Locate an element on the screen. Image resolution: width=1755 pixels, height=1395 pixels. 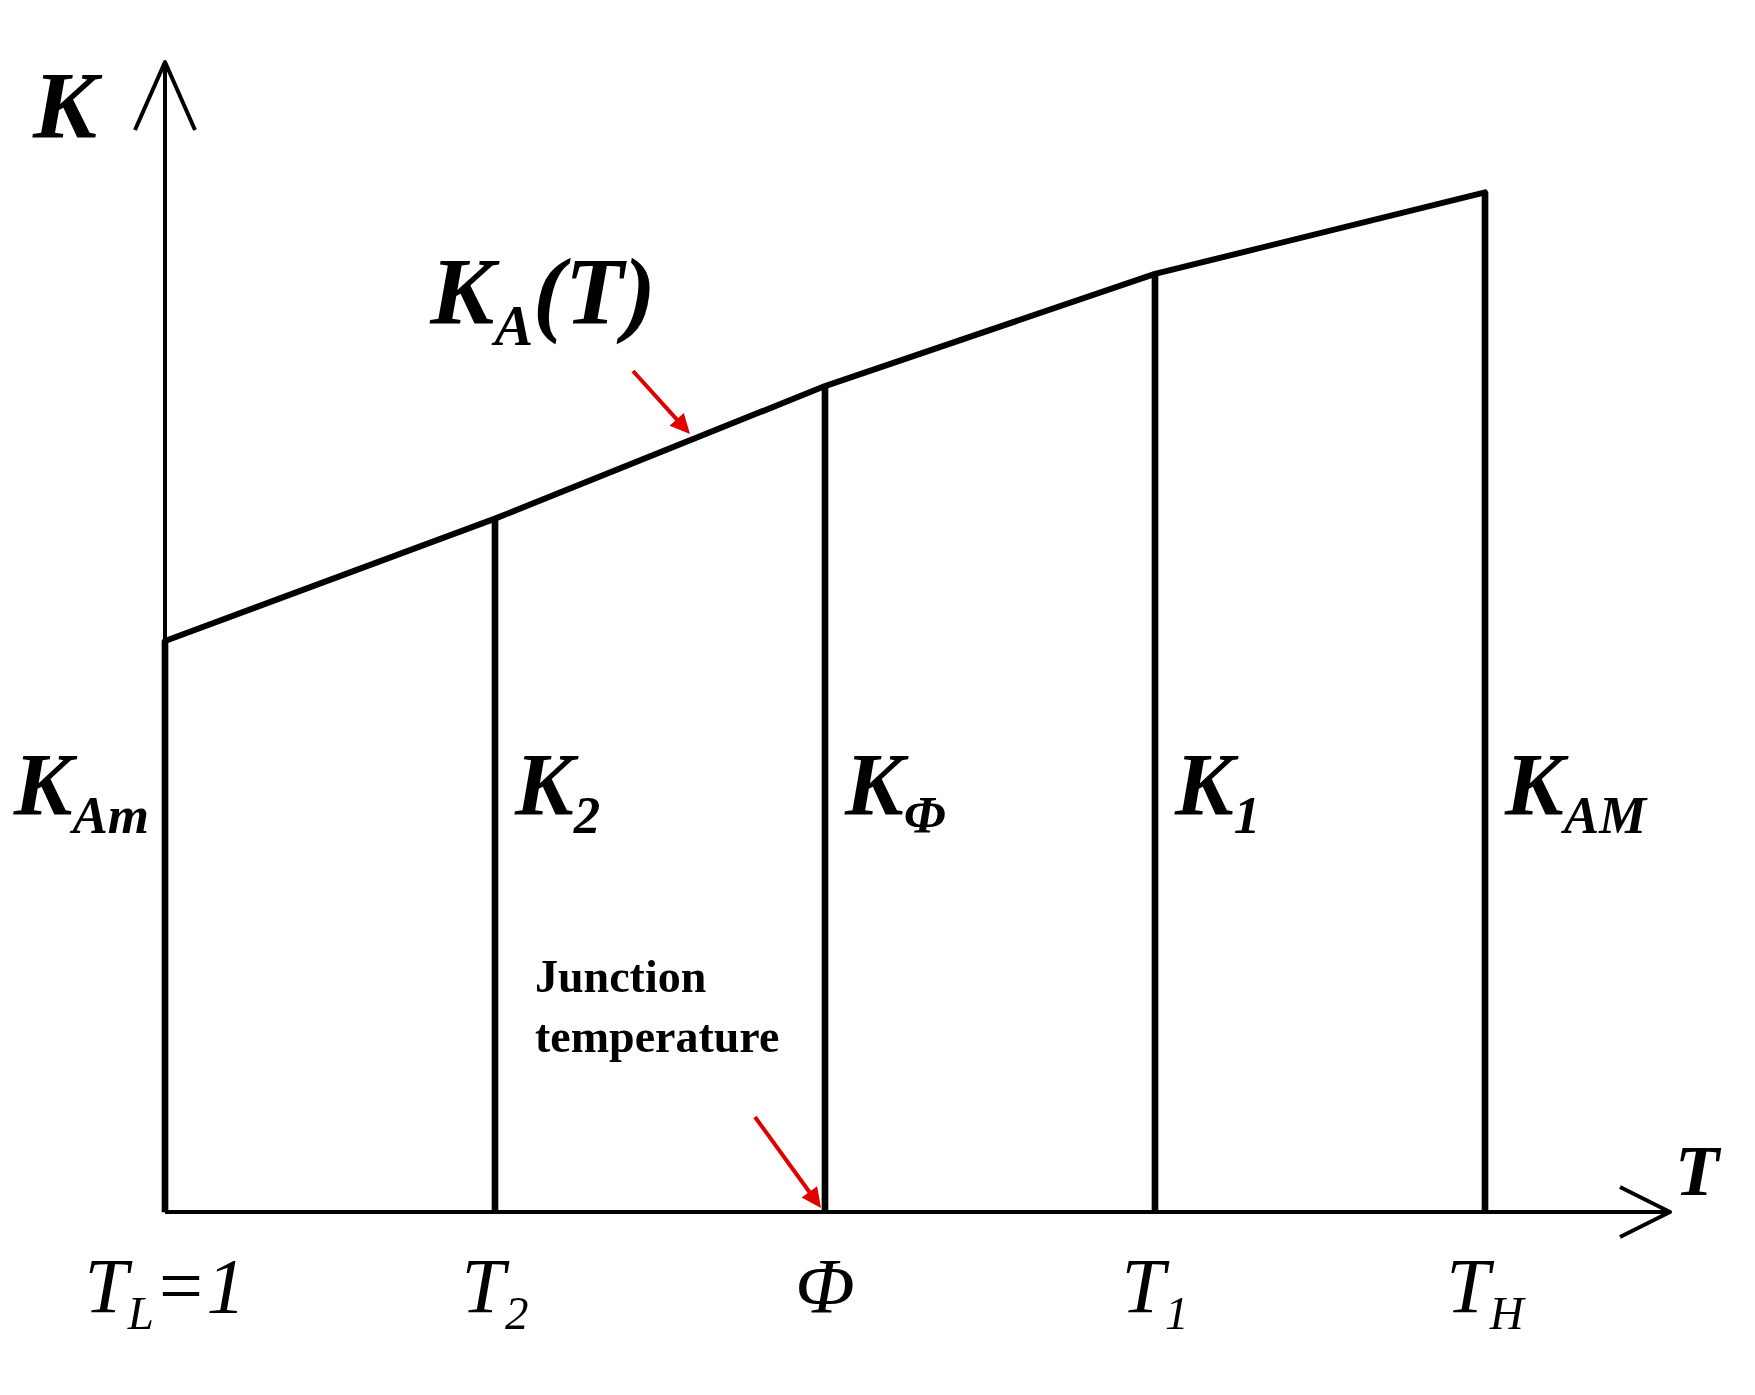
x-axis-title: T is located at coordinates (1699, 1171).